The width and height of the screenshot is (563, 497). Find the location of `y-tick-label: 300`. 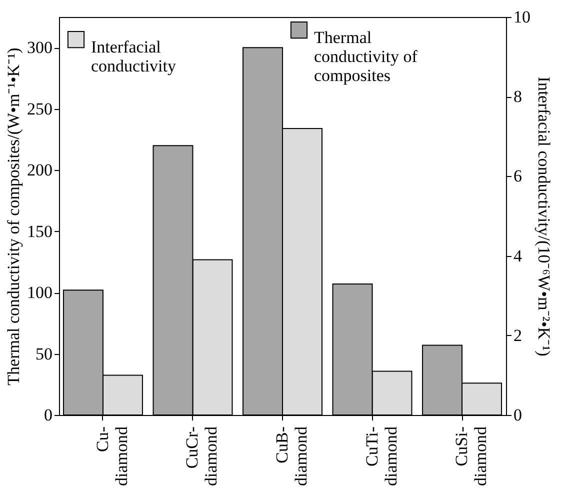

y-tick-label: 300 is located at coordinates (39, 48).